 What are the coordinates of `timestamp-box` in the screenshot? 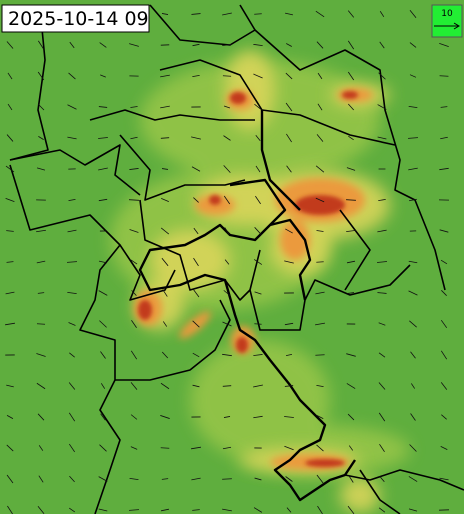 It's located at (75, 18).